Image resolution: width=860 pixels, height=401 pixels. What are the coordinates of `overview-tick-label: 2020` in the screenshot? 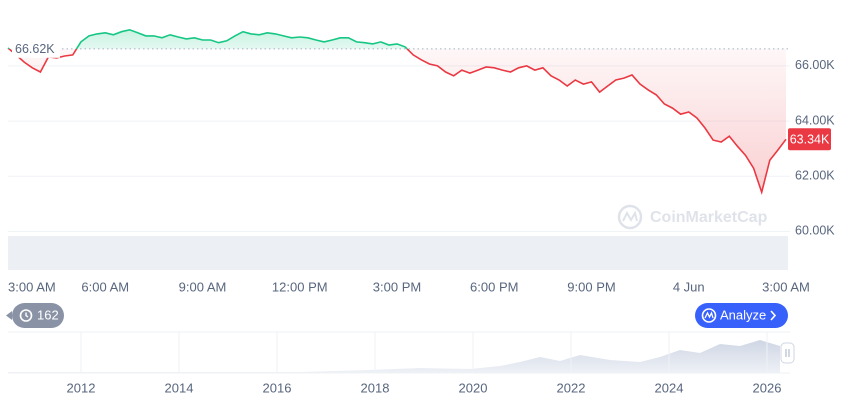 It's located at (473, 387).